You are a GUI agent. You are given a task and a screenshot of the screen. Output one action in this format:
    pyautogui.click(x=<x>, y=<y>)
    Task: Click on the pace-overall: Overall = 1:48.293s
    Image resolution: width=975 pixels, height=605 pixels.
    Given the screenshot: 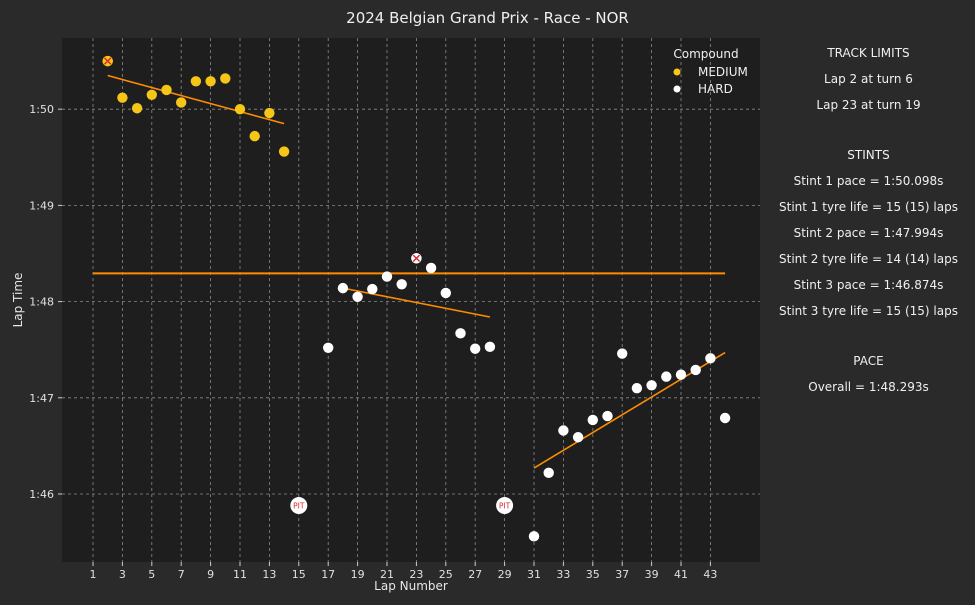 What is the action you would take?
    pyautogui.click(x=868, y=387)
    